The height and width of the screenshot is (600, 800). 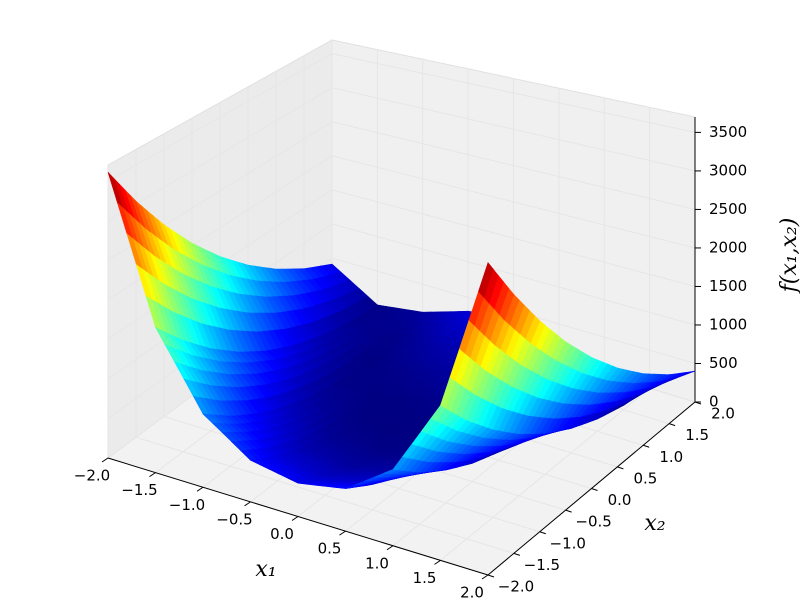 What do you see at coordinates (282, 534) in the screenshot?
I see `x-tick-label: 0.0` at bounding box center [282, 534].